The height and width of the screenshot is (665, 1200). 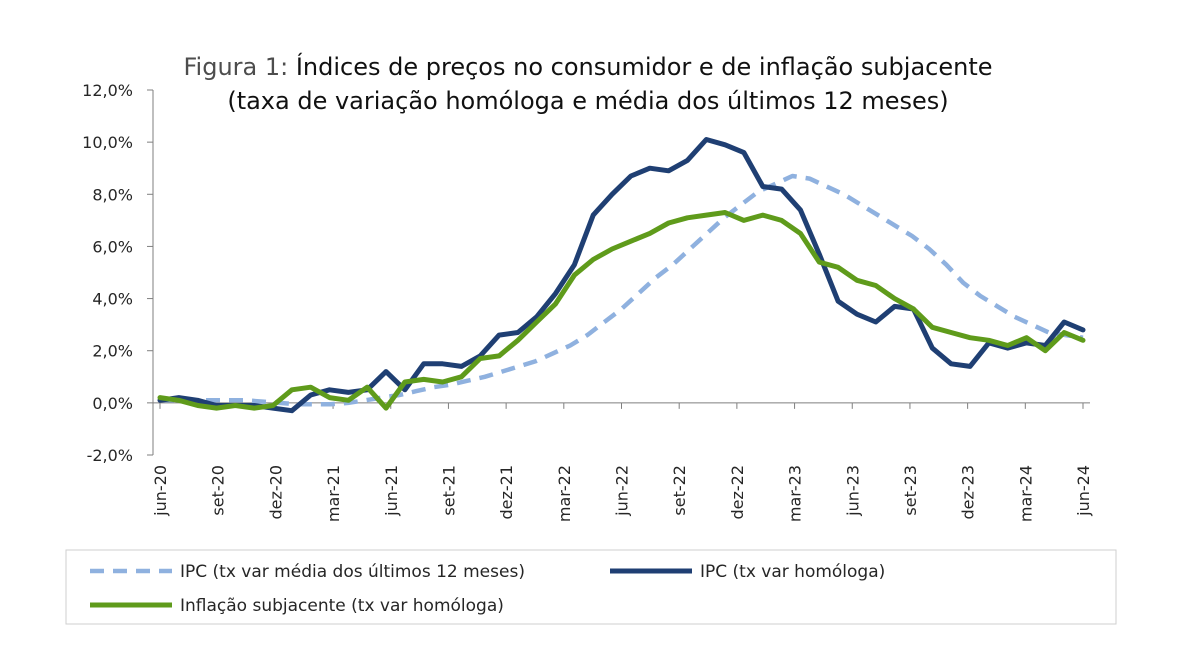 I want to click on x-tick-label: mar-24, so click(x=1025, y=493).